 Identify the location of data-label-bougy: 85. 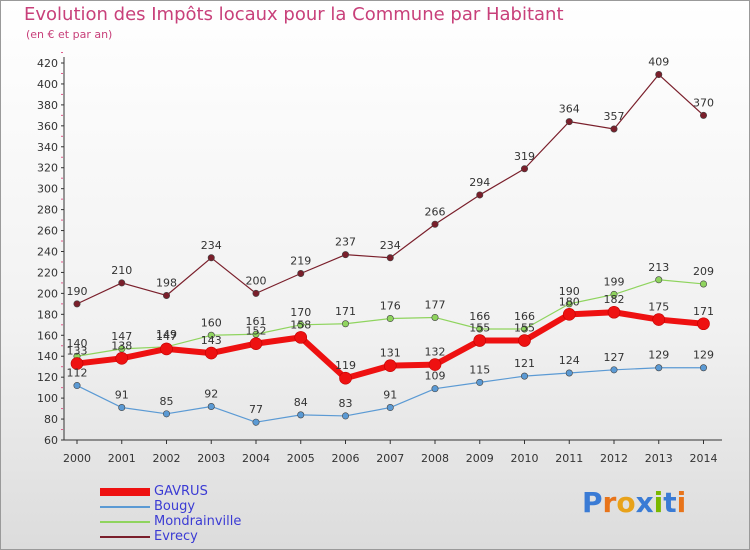
(167, 401).